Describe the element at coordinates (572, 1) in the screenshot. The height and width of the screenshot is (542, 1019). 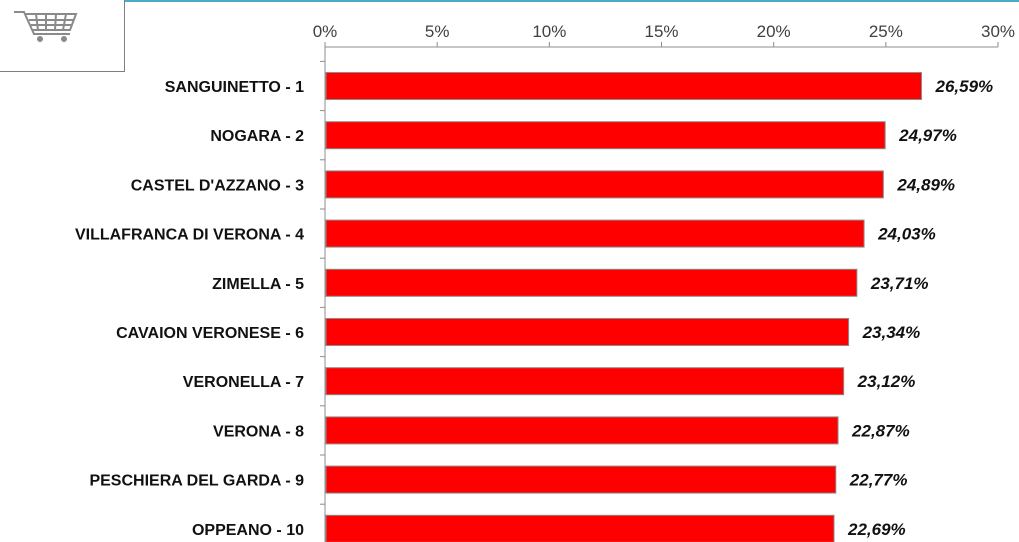
I see `header-rule` at that location.